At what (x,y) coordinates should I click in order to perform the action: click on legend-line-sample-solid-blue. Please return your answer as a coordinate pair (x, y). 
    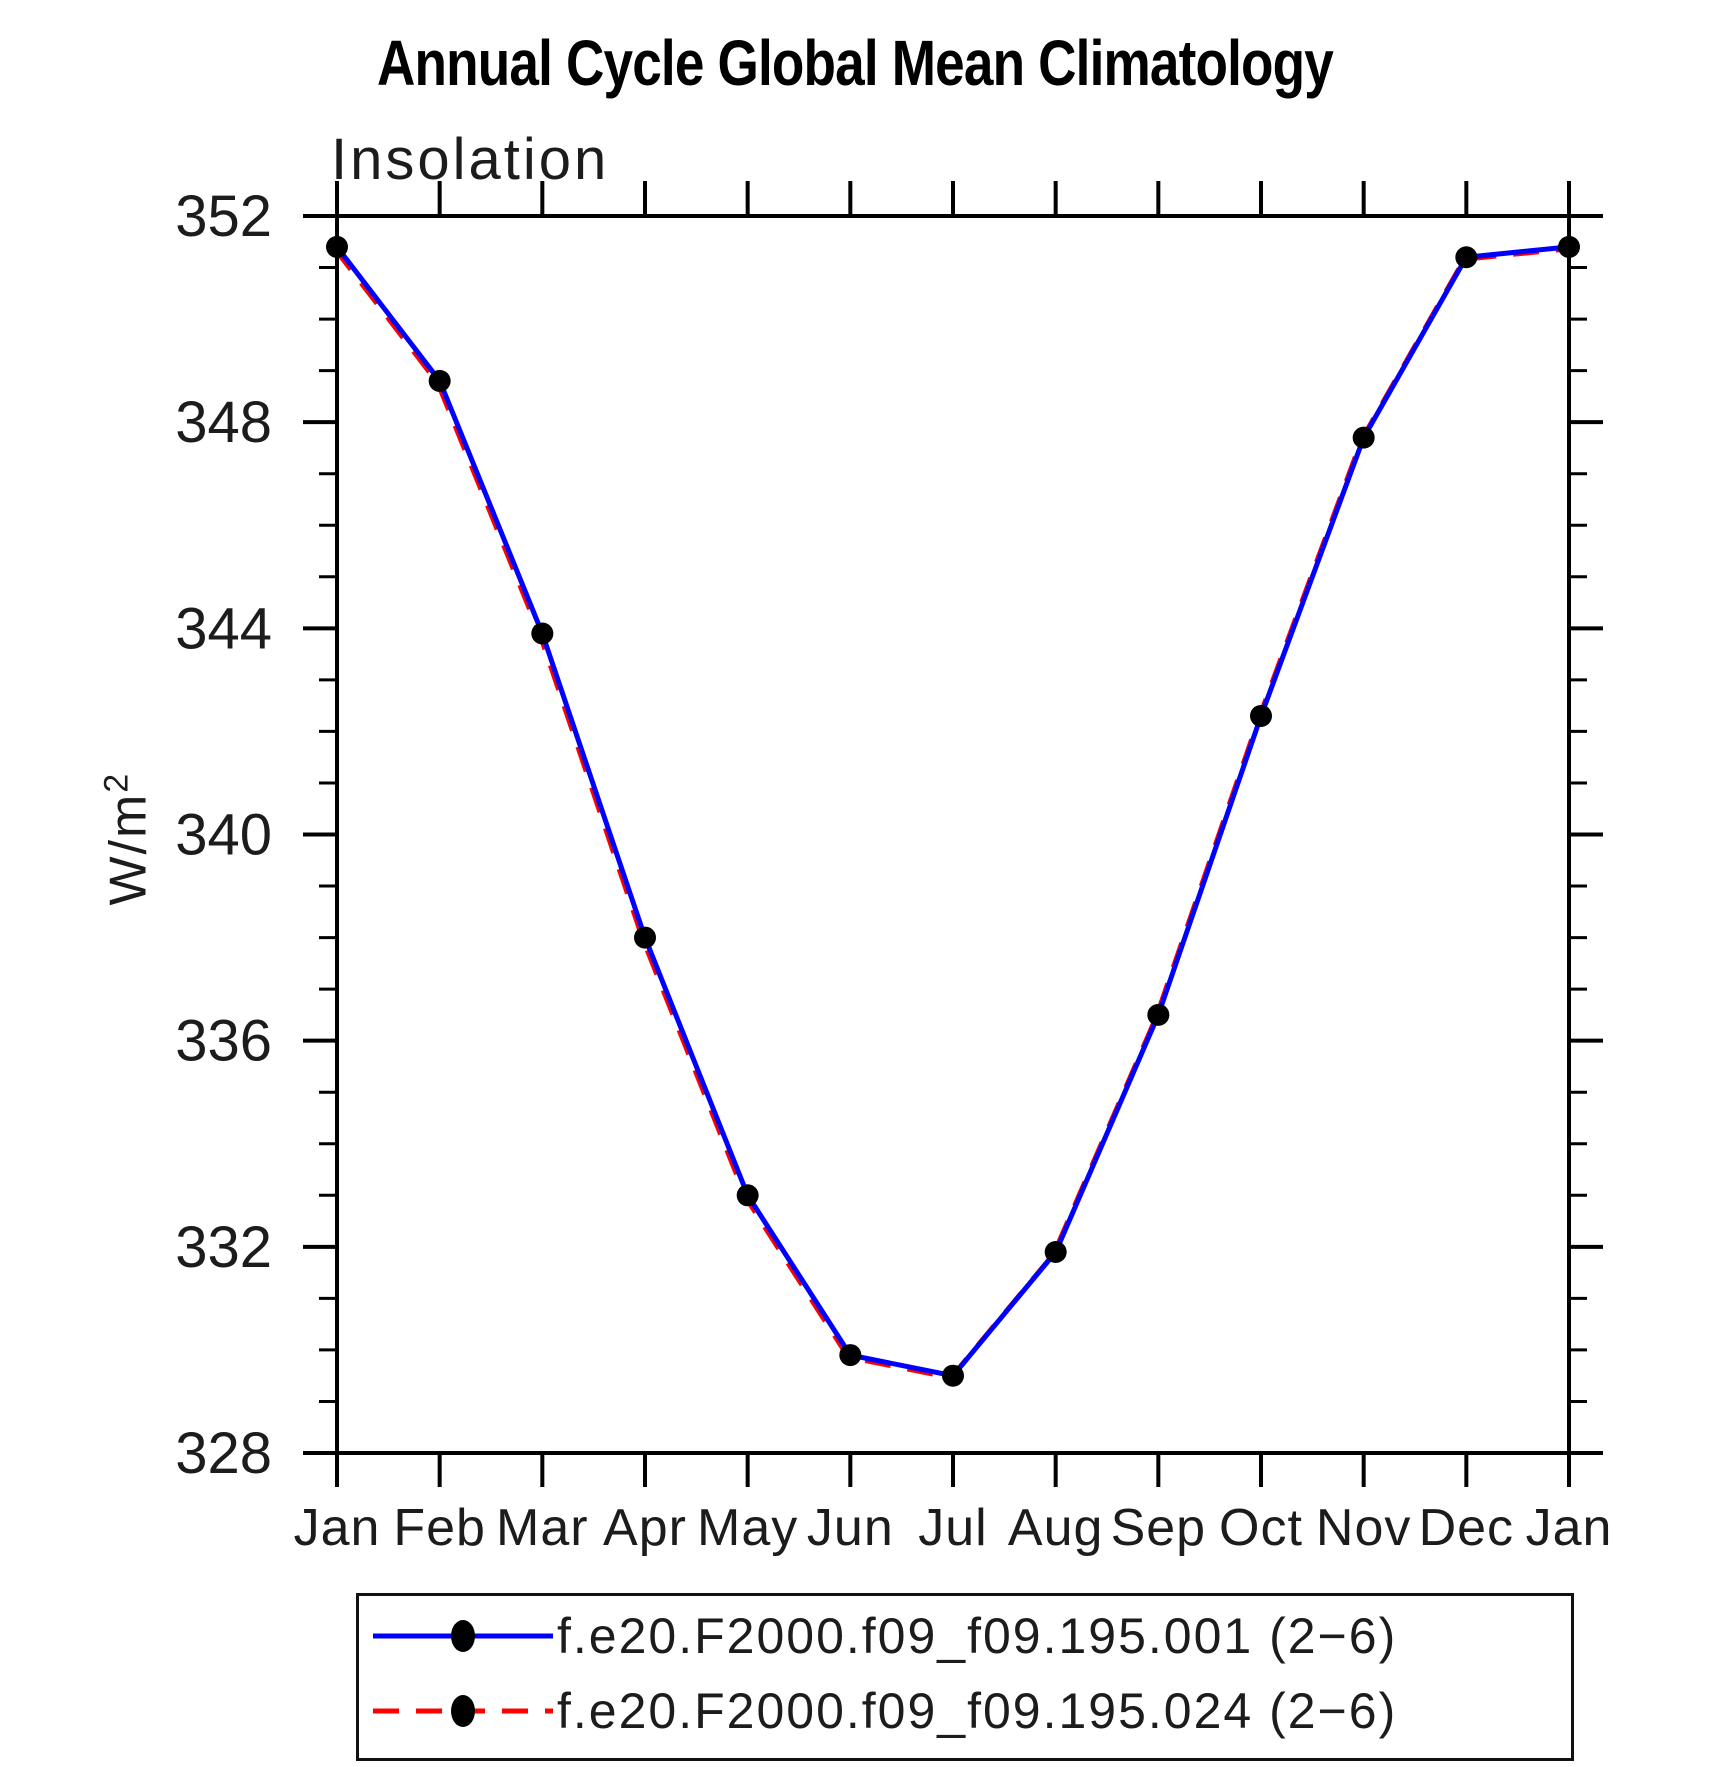
    Looking at the image, I should click on (463, 1636).